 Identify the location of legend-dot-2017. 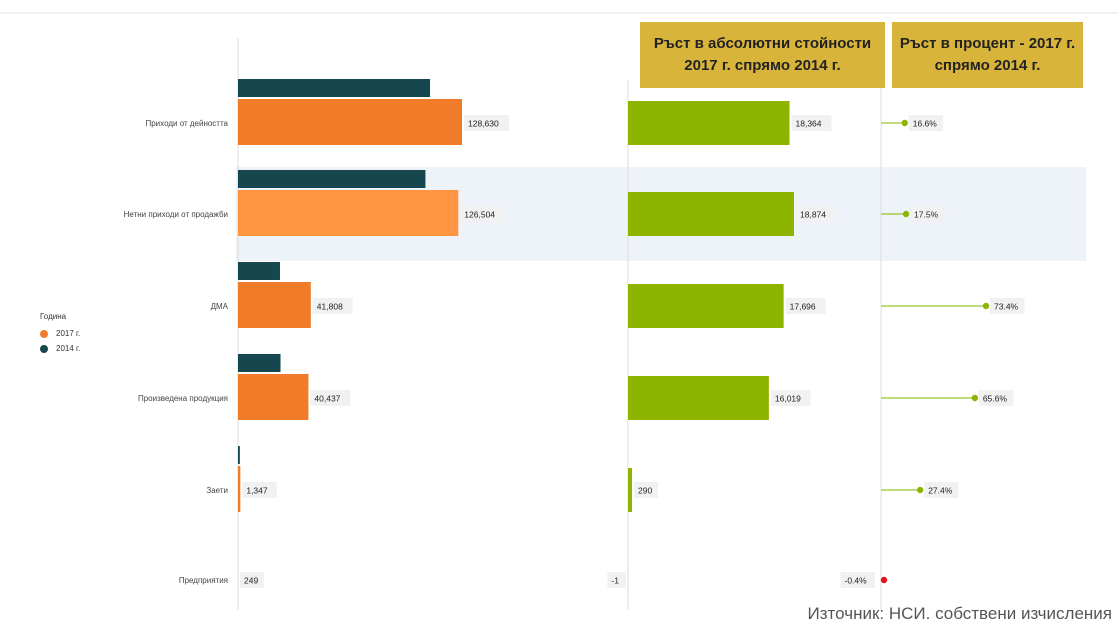
(44, 333).